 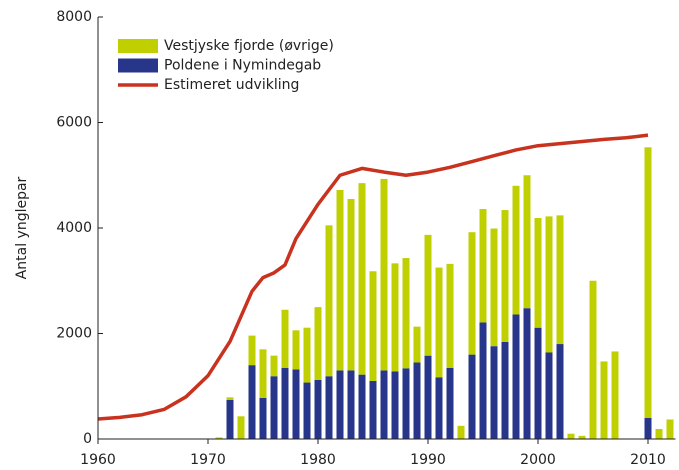 I want to click on y-tick-label: 4000, so click(x=74, y=228).